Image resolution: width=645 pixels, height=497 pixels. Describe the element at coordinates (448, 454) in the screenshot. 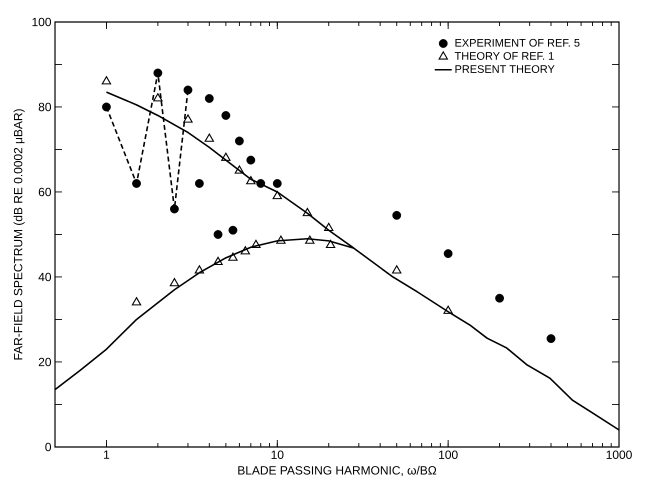

I see `x-tick-label: 100` at that location.